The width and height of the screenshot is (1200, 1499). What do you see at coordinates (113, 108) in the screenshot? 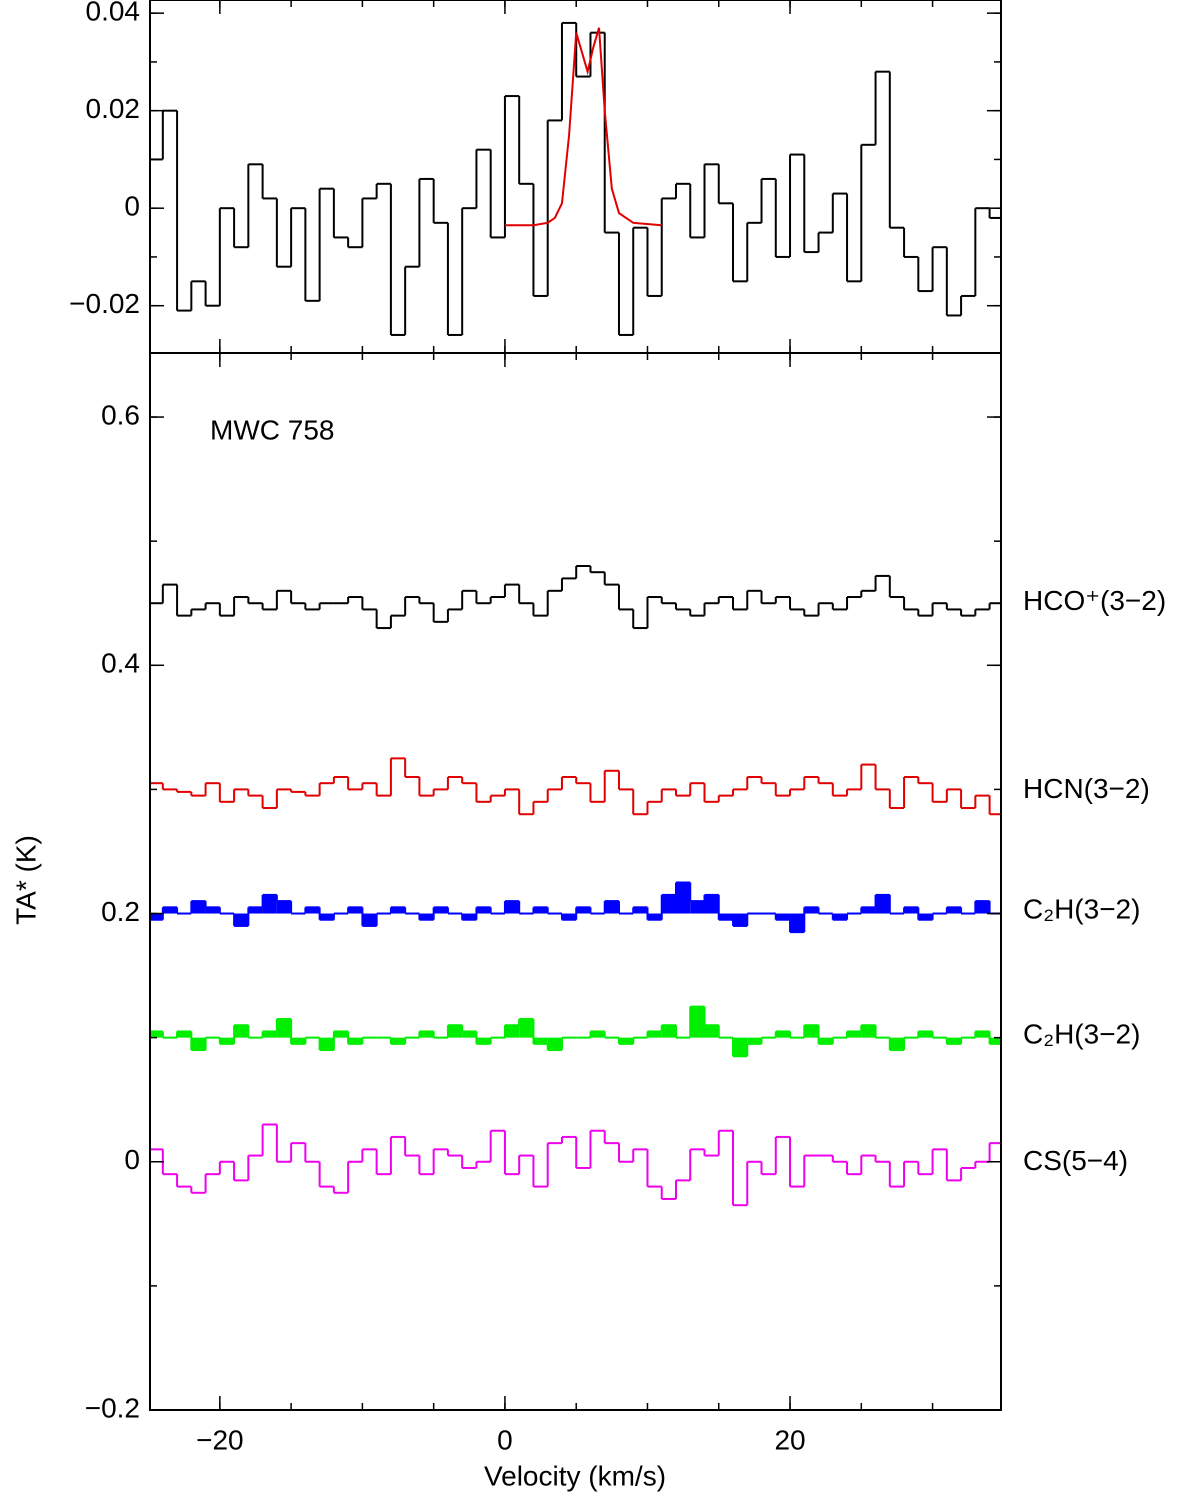
I see `y-tick-label: 0.02` at bounding box center [113, 108].